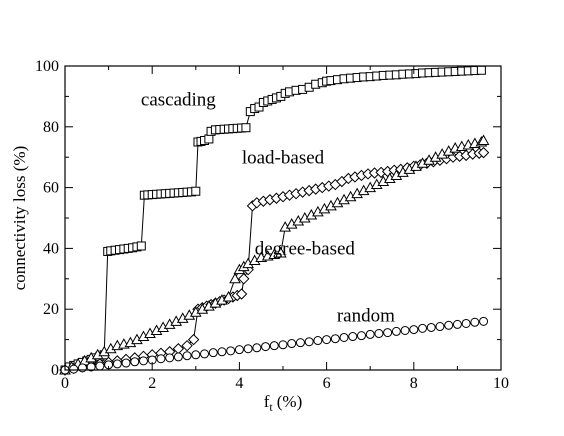  Describe the element at coordinates (19, 218) in the screenshot. I see `y-axis-label: connectivity loss (%)` at that location.